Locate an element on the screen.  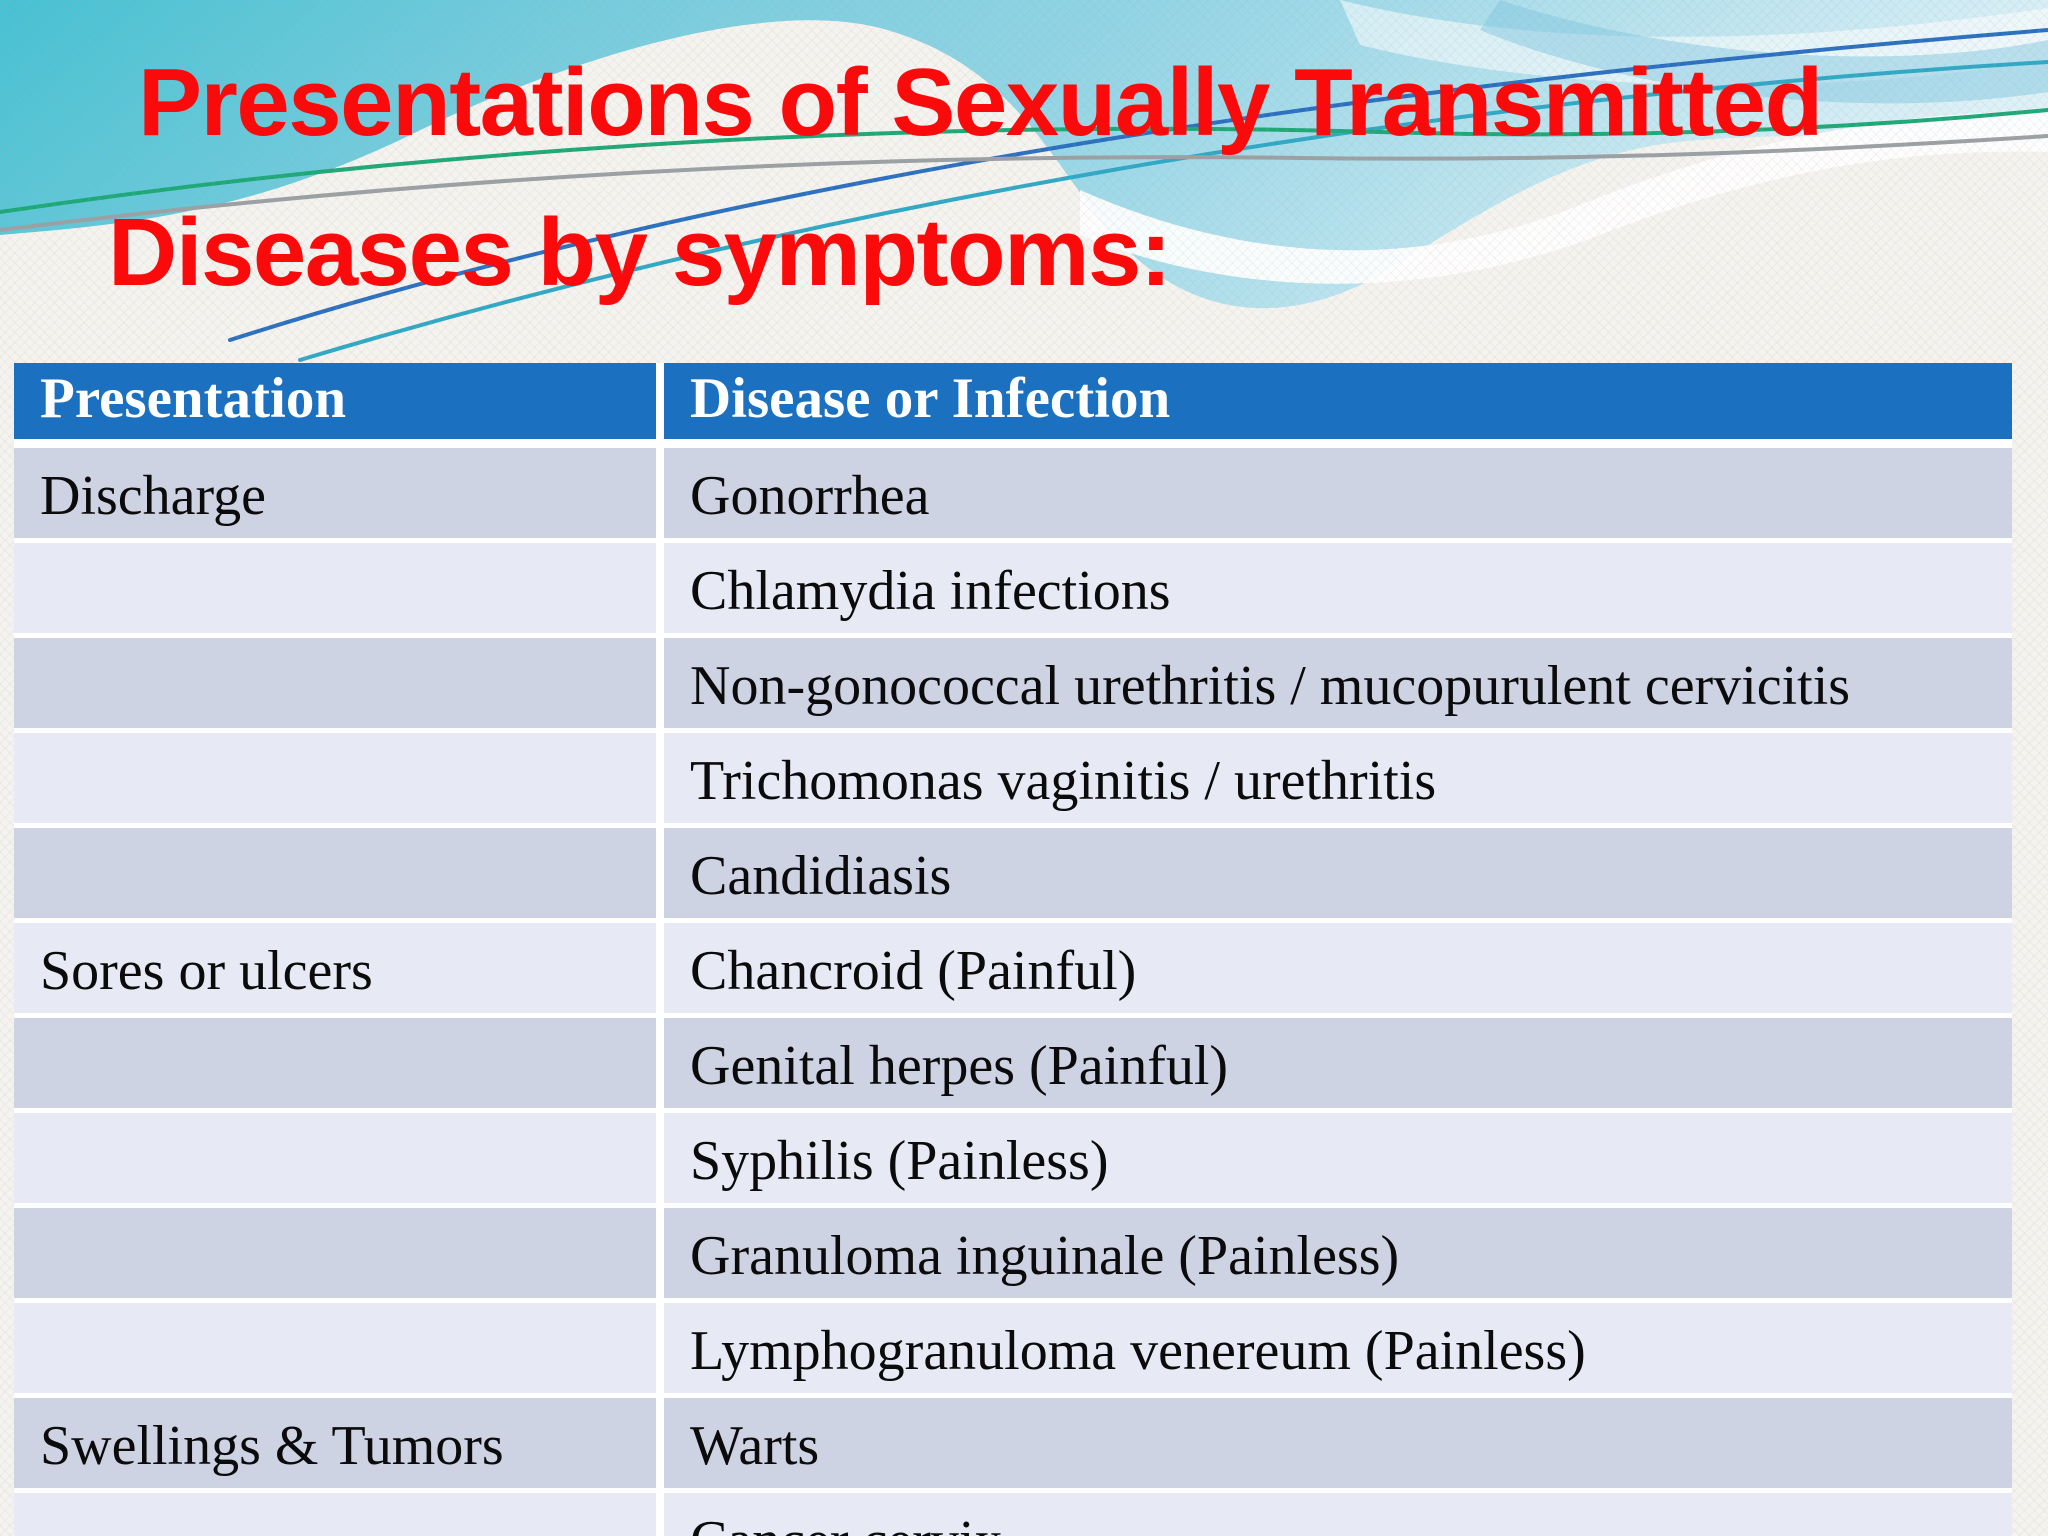
light-blue-corner-band is located at coordinates (1764, 52).